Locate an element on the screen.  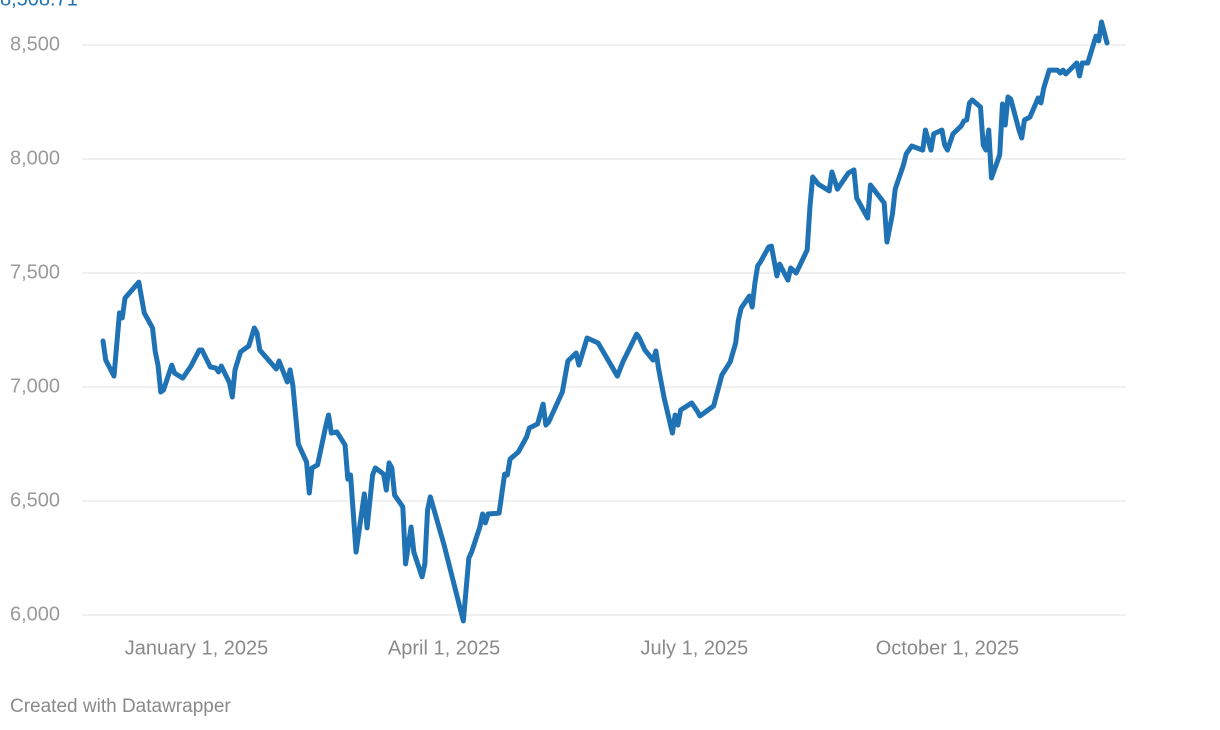
x-tick-label: April 1, 2025 is located at coordinates (444, 648).